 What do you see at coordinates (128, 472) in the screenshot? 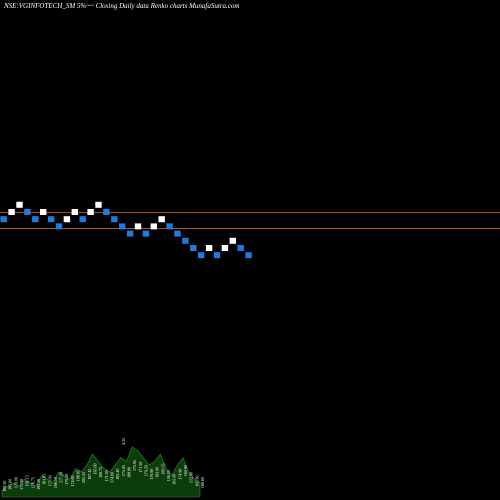
I see `x-tick-label: 188.80` at bounding box center [128, 472].